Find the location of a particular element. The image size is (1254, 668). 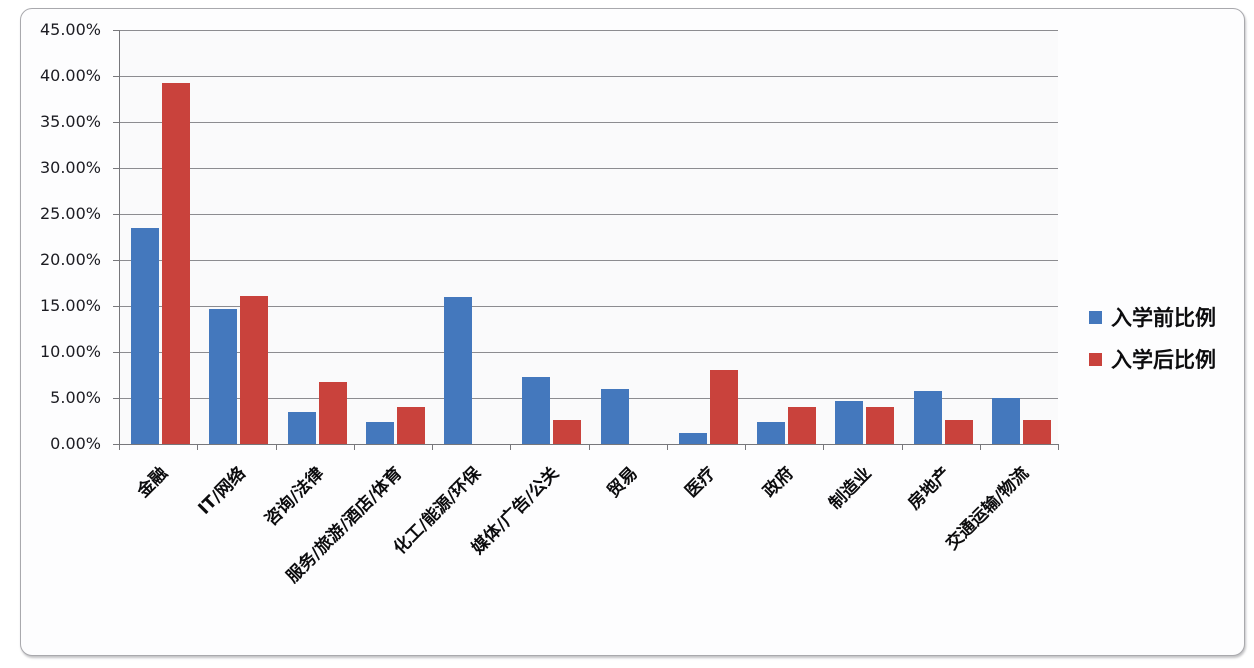

y-tick-label: 45.00% is located at coordinates (70, 29).